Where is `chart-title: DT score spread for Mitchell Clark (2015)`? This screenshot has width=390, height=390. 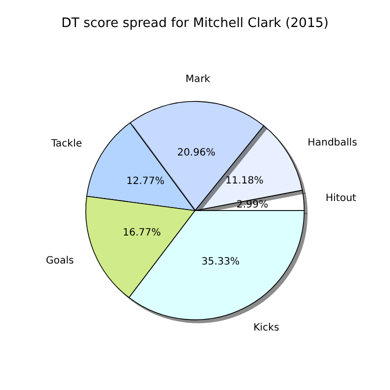 chart-title: DT score spread for Mitchell Clark (2015) is located at coordinates (195, 23).